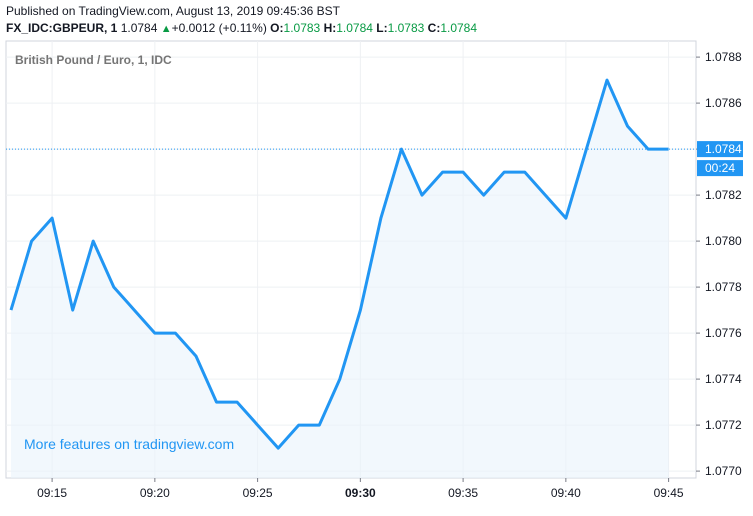 The width and height of the screenshot is (753, 516). I want to click on x-tick-label: 09:20, so click(155, 493).